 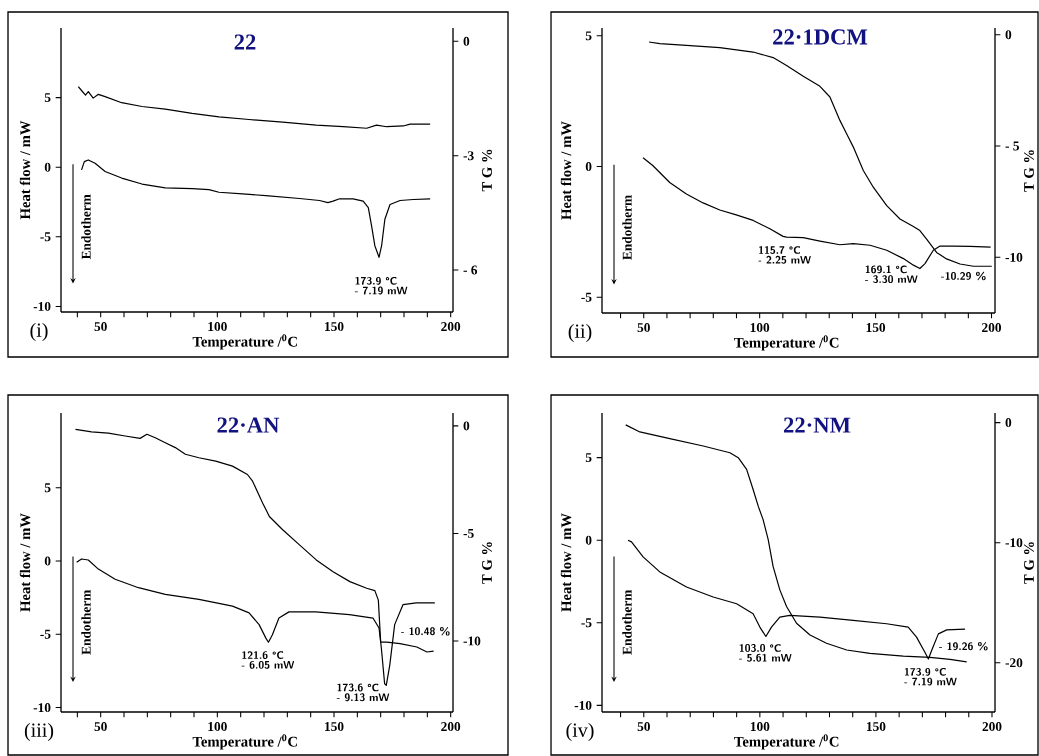 I want to click on annotation: 103.0 °C, so click(x=760, y=648).